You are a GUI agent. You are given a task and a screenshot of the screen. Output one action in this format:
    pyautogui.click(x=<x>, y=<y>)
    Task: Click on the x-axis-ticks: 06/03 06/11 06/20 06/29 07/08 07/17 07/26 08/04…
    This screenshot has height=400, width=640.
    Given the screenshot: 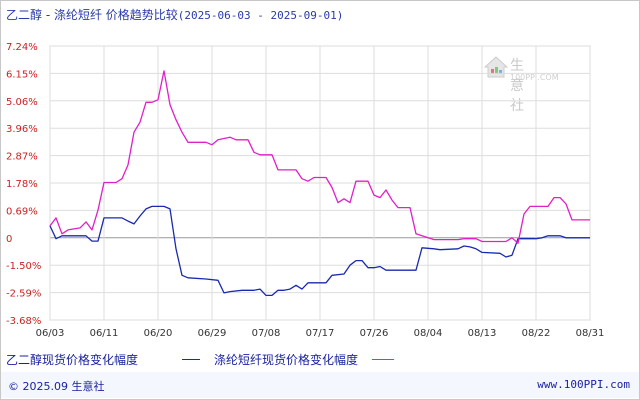 What is the action you would take?
    pyautogui.click(x=320, y=333)
    